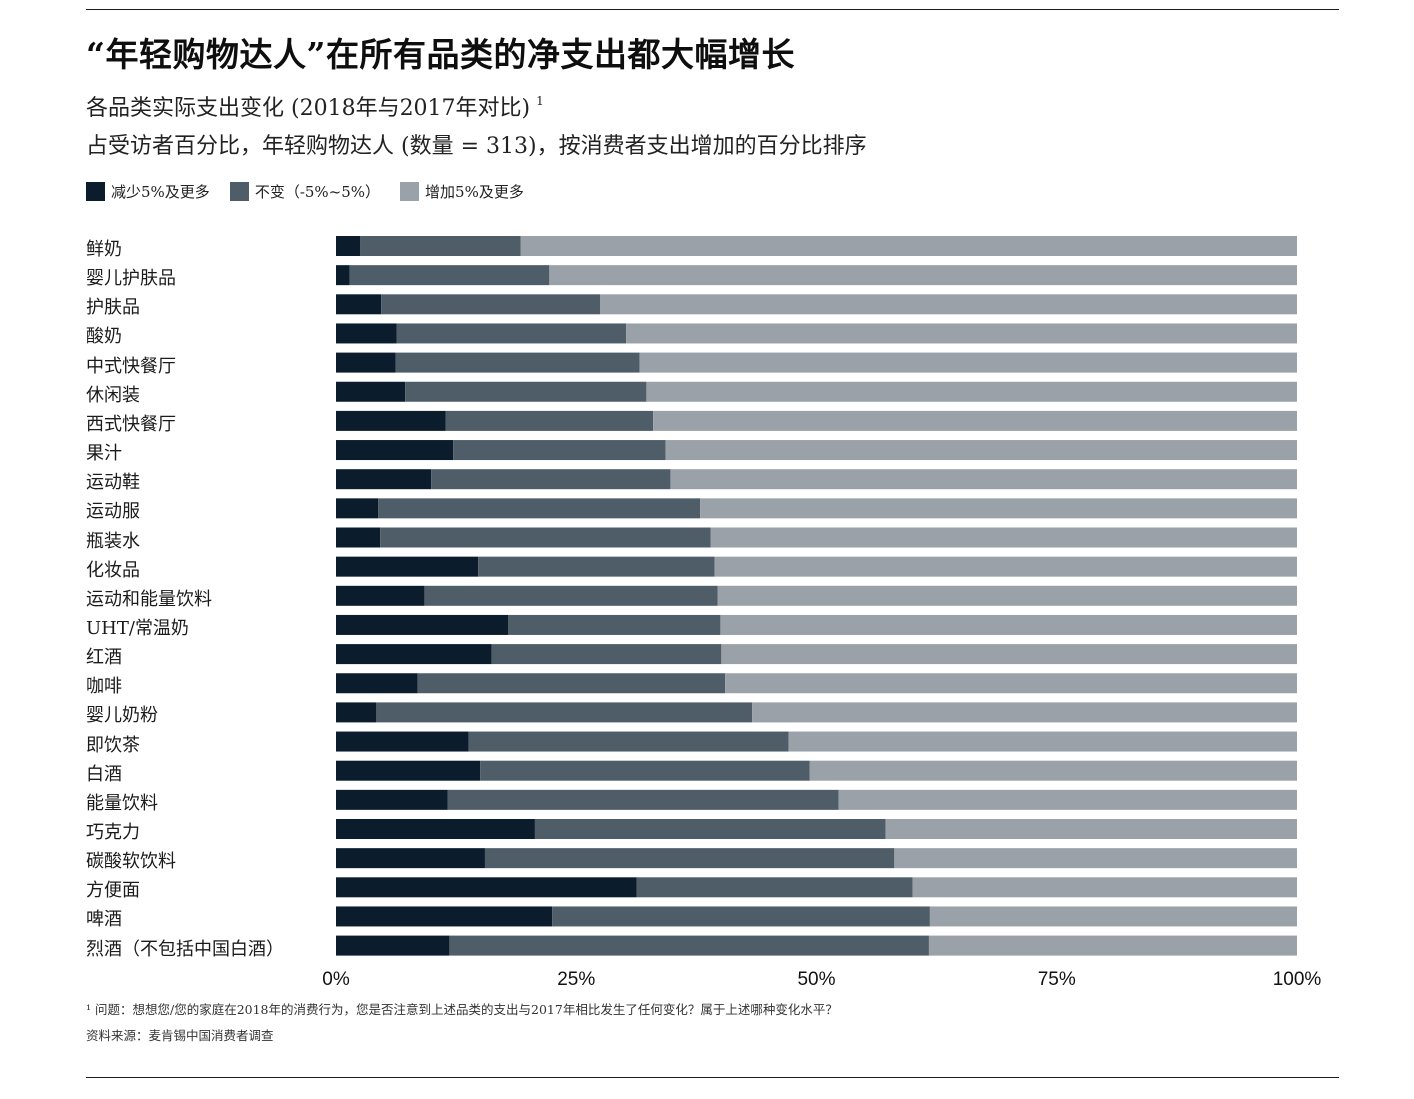  I want to click on chart-subtitle-1: 各品类实际支出变化 (2018年与2017年对比) 1, so click(315, 106).